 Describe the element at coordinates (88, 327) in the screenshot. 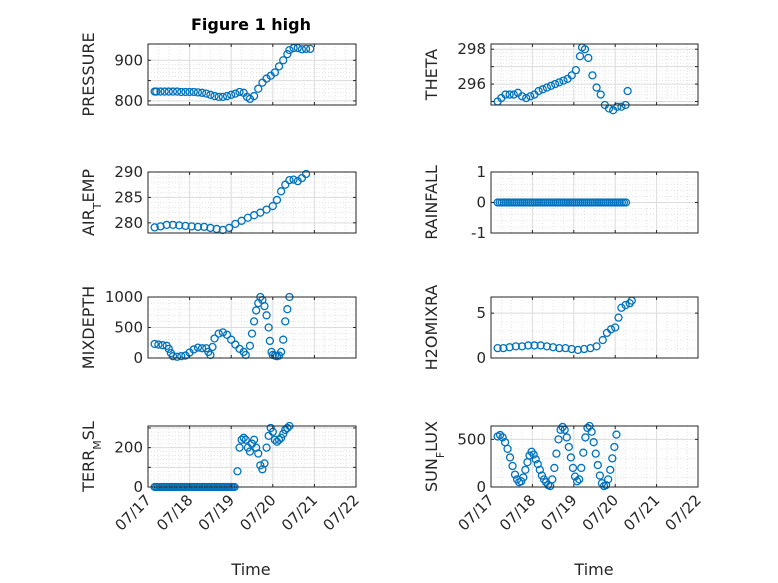

I see `y-axis-label: MIXDEPTH` at that location.